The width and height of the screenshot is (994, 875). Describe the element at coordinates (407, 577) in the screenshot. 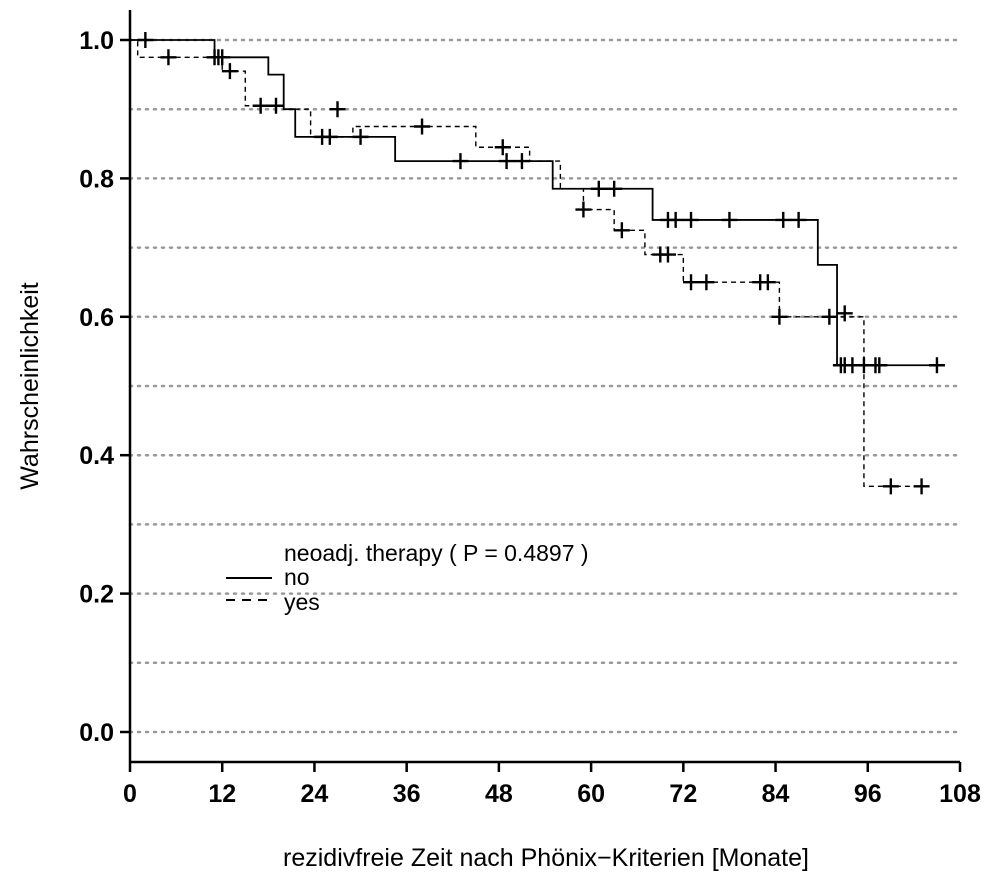

I see `legend: neoadj. therapy ( P = 0.4897 ) no yes` at that location.